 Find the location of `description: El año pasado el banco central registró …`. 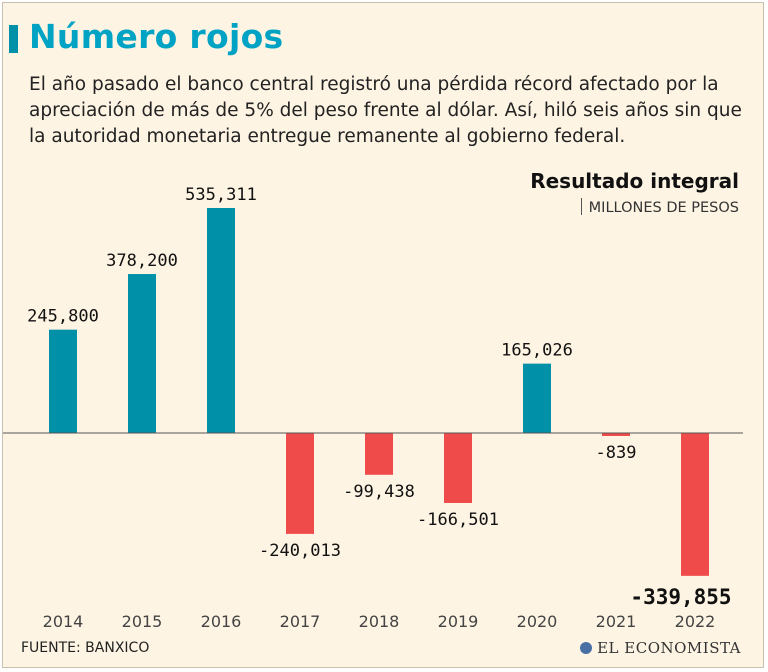

description: El año pasado el banco central registró … is located at coordinates (385, 110).